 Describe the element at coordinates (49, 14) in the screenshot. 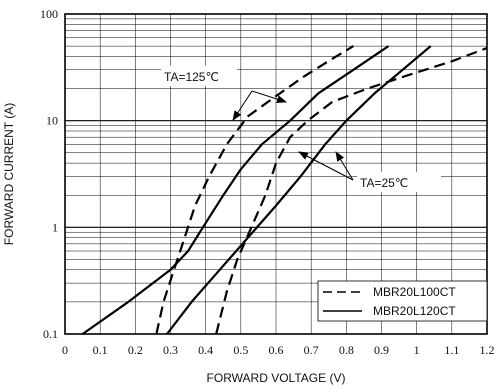

I see `y-tick-label: 100` at that location.